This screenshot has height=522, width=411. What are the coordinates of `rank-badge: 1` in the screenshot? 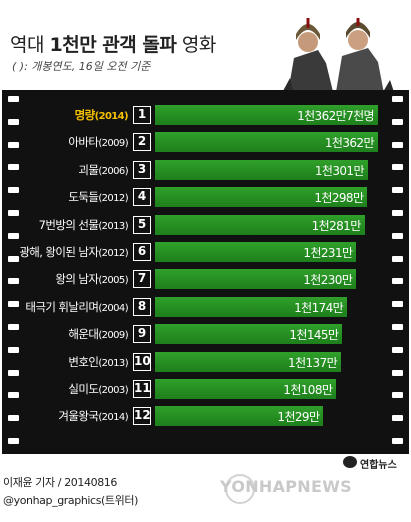 It's located at (142, 115).